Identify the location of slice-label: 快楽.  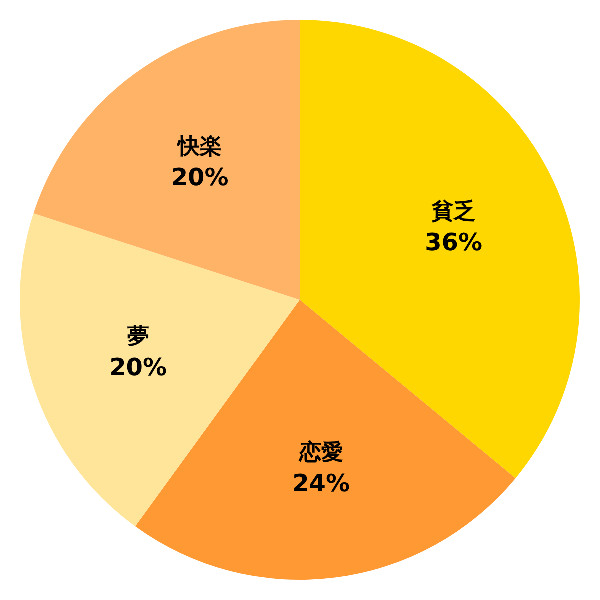
(199, 147).